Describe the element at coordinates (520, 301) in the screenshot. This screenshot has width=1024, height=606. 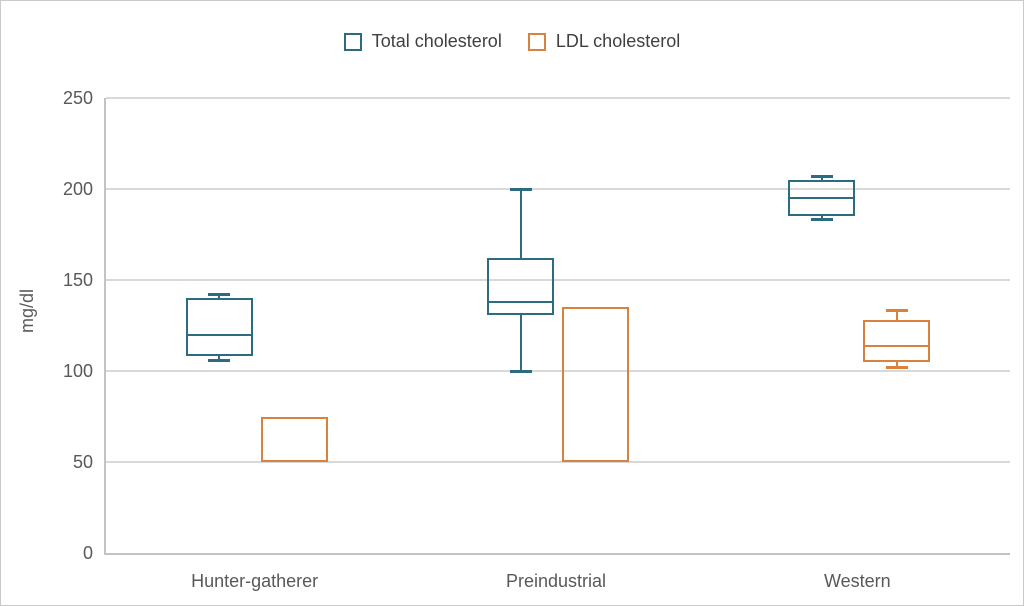
I see `median-line-total-cholesterol-preindustrial` at that location.